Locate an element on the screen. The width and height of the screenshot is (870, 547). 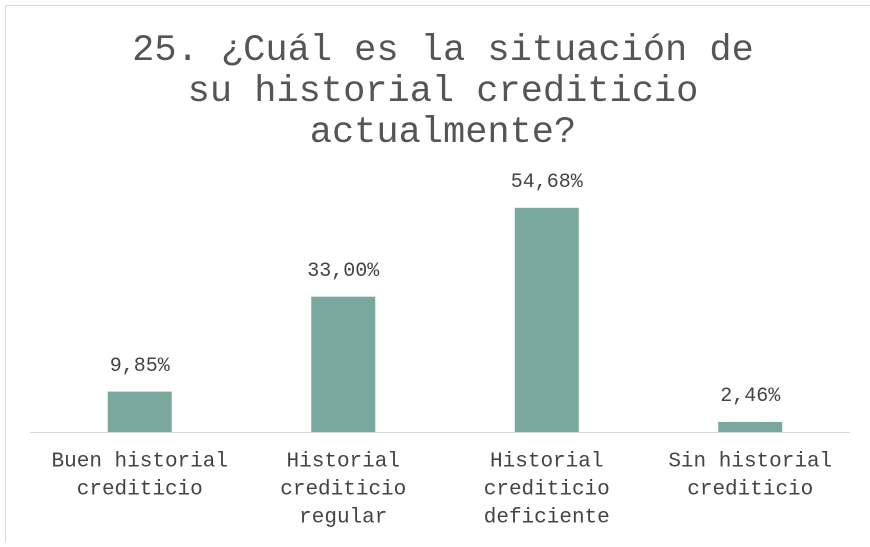
chart-title: su historial crediticio is located at coordinates (443, 92).